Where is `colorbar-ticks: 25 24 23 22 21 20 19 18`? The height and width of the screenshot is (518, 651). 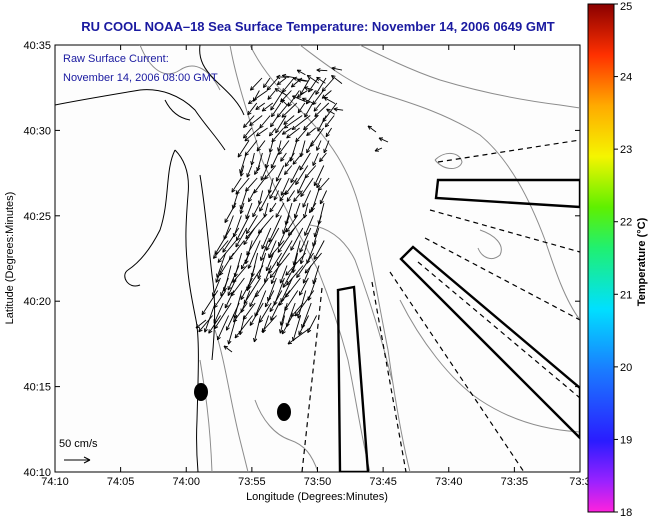 colorbar-ticks: 25 24 23 22 21 20 19 18 is located at coordinates (623, 259).